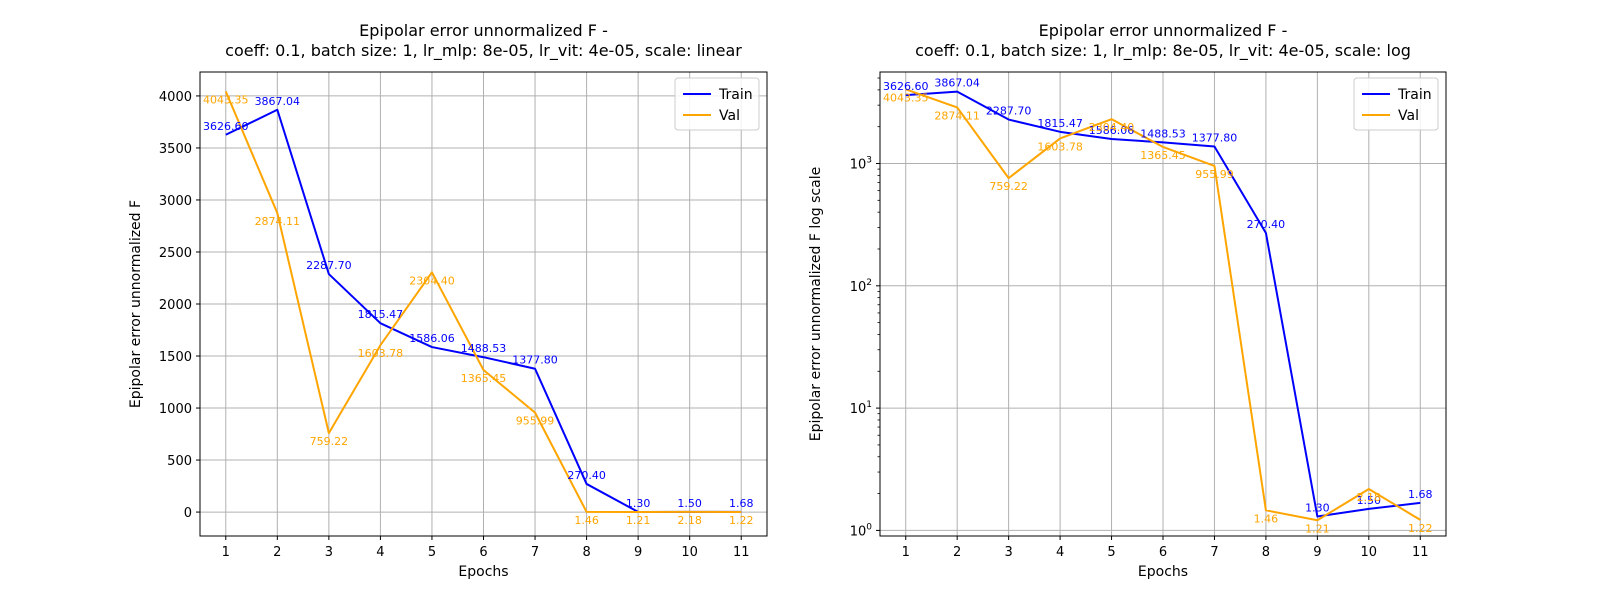 Image resolution: width=1600 pixels, height=600 pixels. I want to click on y-axis-label: Epipolar error unnormalized F log scale, so click(816, 304).